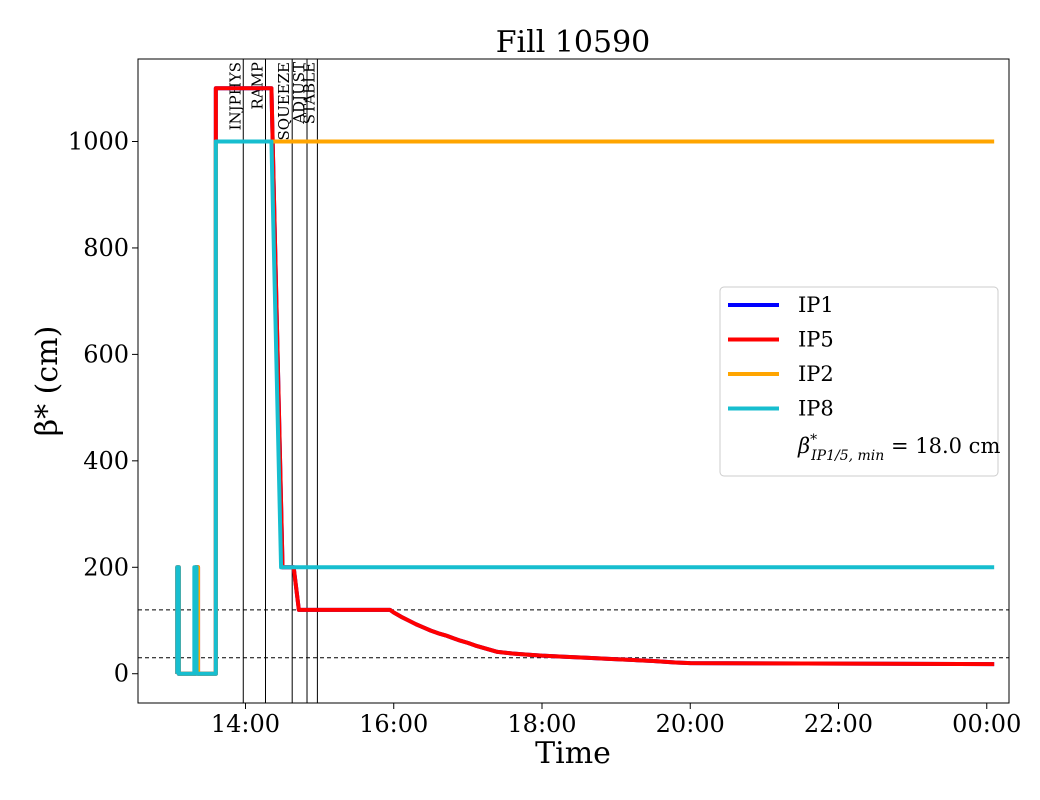 Image resolution: width=1040 pixels, height=800 pixels. Describe the element at coordinates (816, 340) in the screenshot. I see `legend-label-ip5: IP5` at that location.